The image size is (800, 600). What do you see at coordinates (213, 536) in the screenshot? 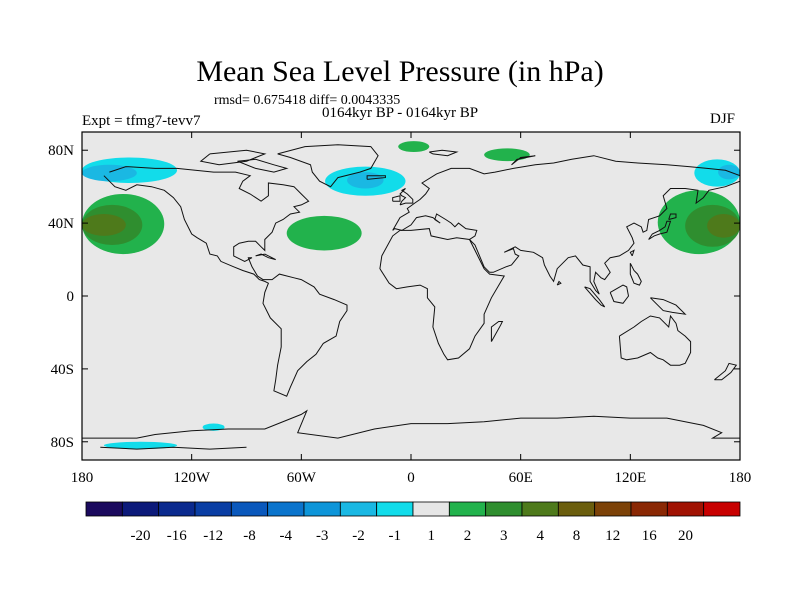
I see `colorbar-label: -12` at bounding box center [213, 536].